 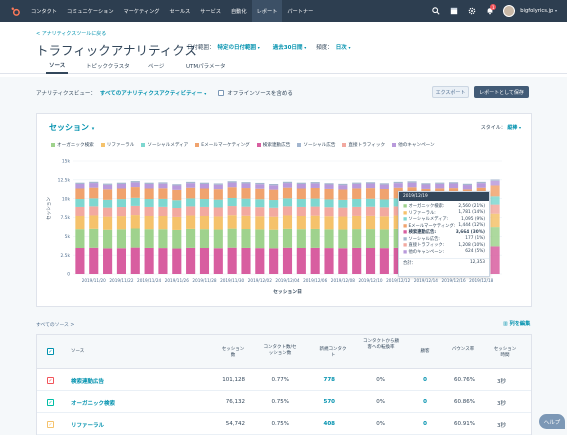 I want to click on user-avatar, so click(x=509, y=11).